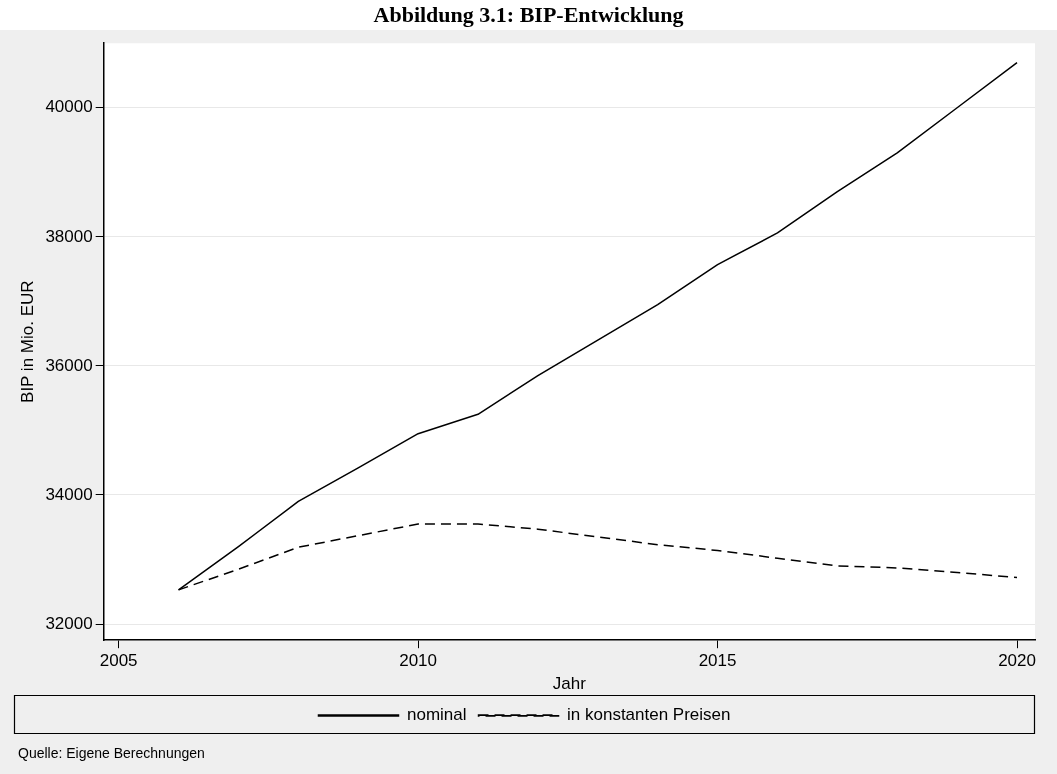 Image resolution: width=1057 pixels, height=774 pixels. What do you see at coordinates (69, 623) in the screenshot?
I see `y-tick-label: 32000` at bounding box center [69, 623].